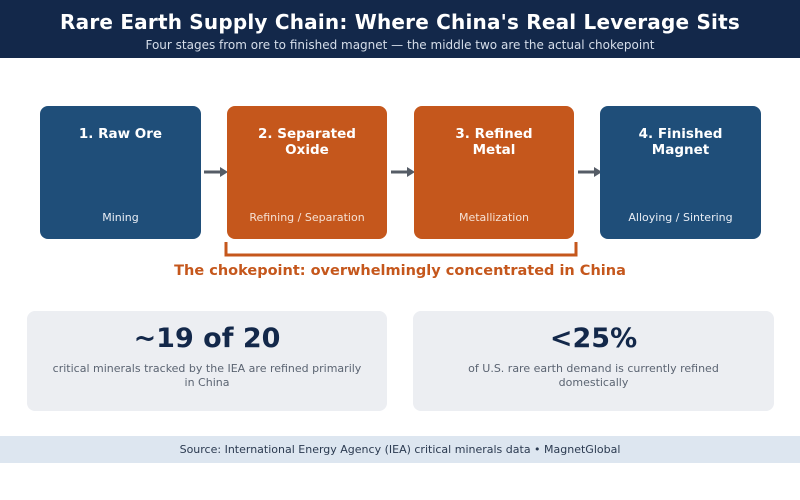 The width and height of the screenshot is (800, 500). Describe the element at coordinates (680, 142) in the screenshot. I see `stage-name: 4. Finished Magnet` at that location.